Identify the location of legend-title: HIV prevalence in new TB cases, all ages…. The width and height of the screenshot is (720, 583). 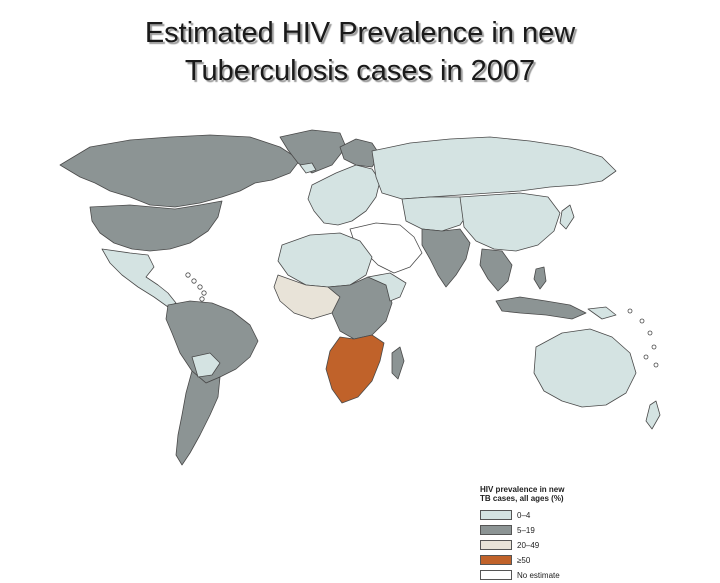
(535, 494).